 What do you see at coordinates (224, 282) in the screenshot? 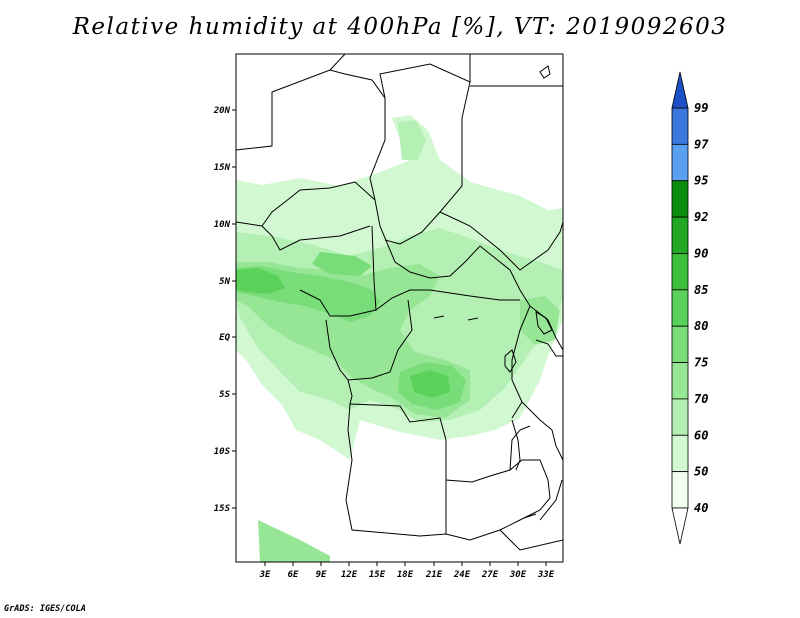
I see `lat-tick-label: 5N` at bounding box center [224, 282].